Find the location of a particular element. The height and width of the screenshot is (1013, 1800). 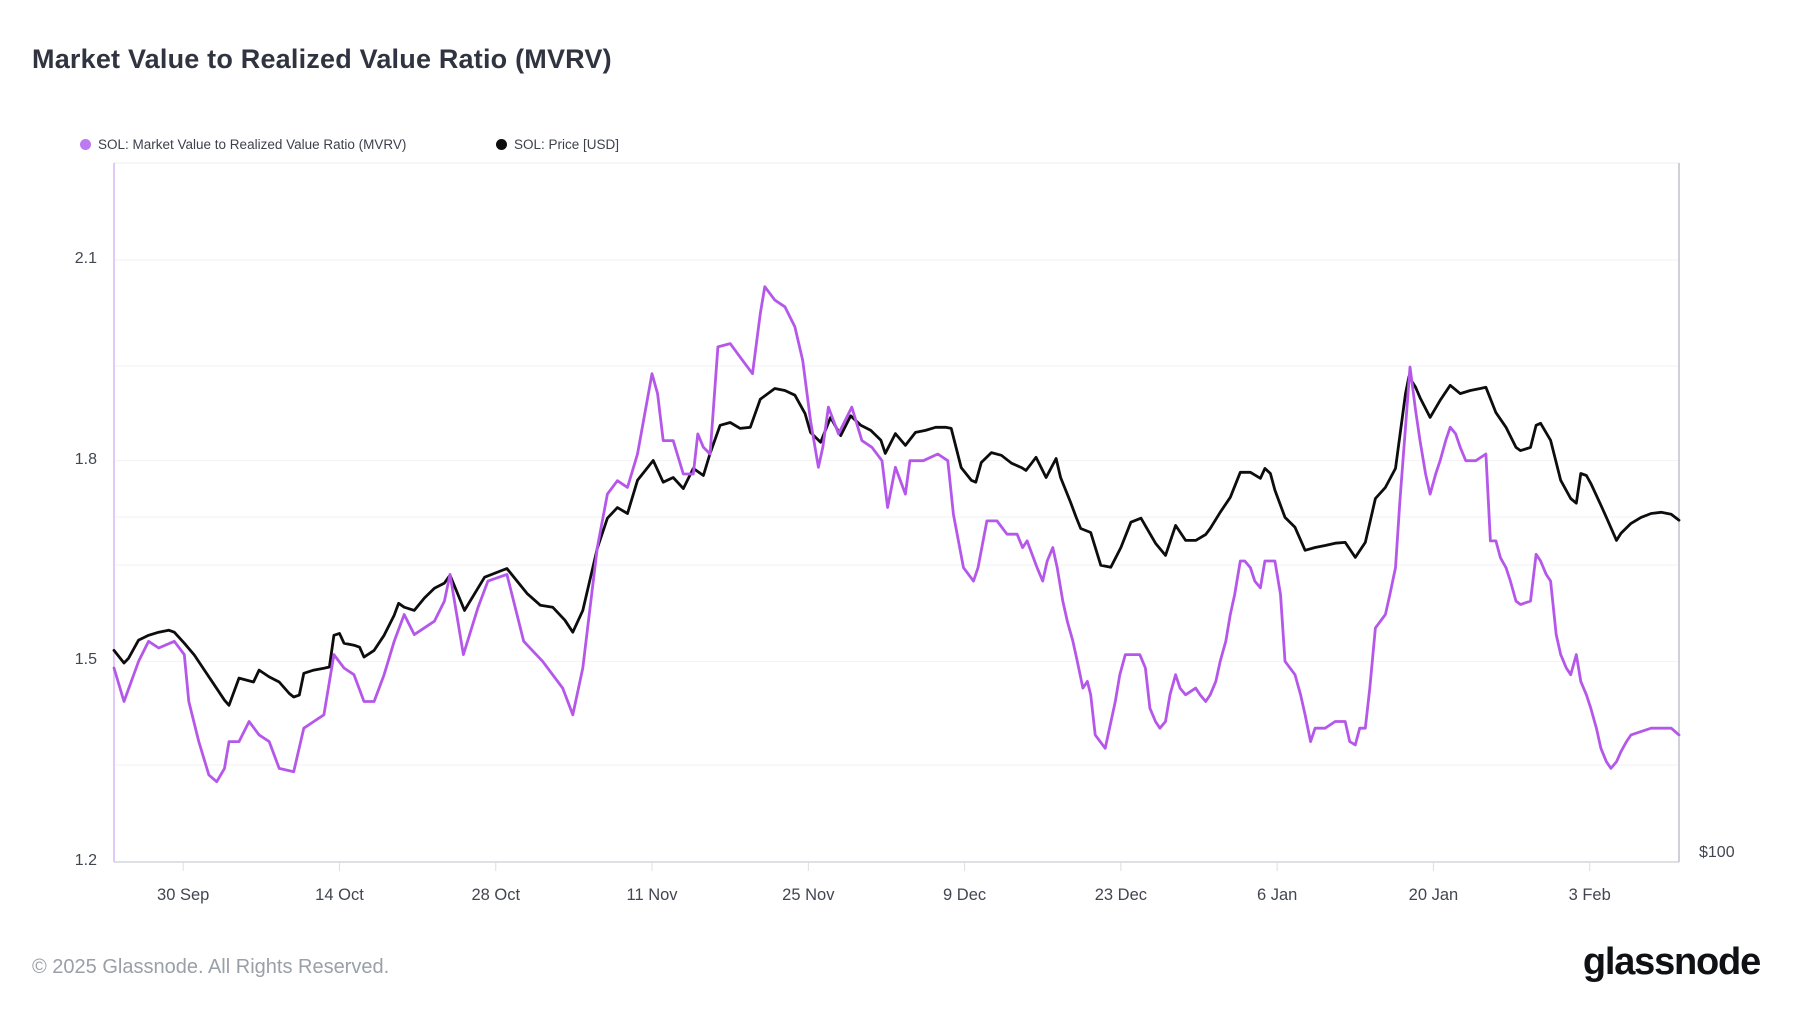

y-axis-tick-label: 1.5 is located at coordinates (85, 660).